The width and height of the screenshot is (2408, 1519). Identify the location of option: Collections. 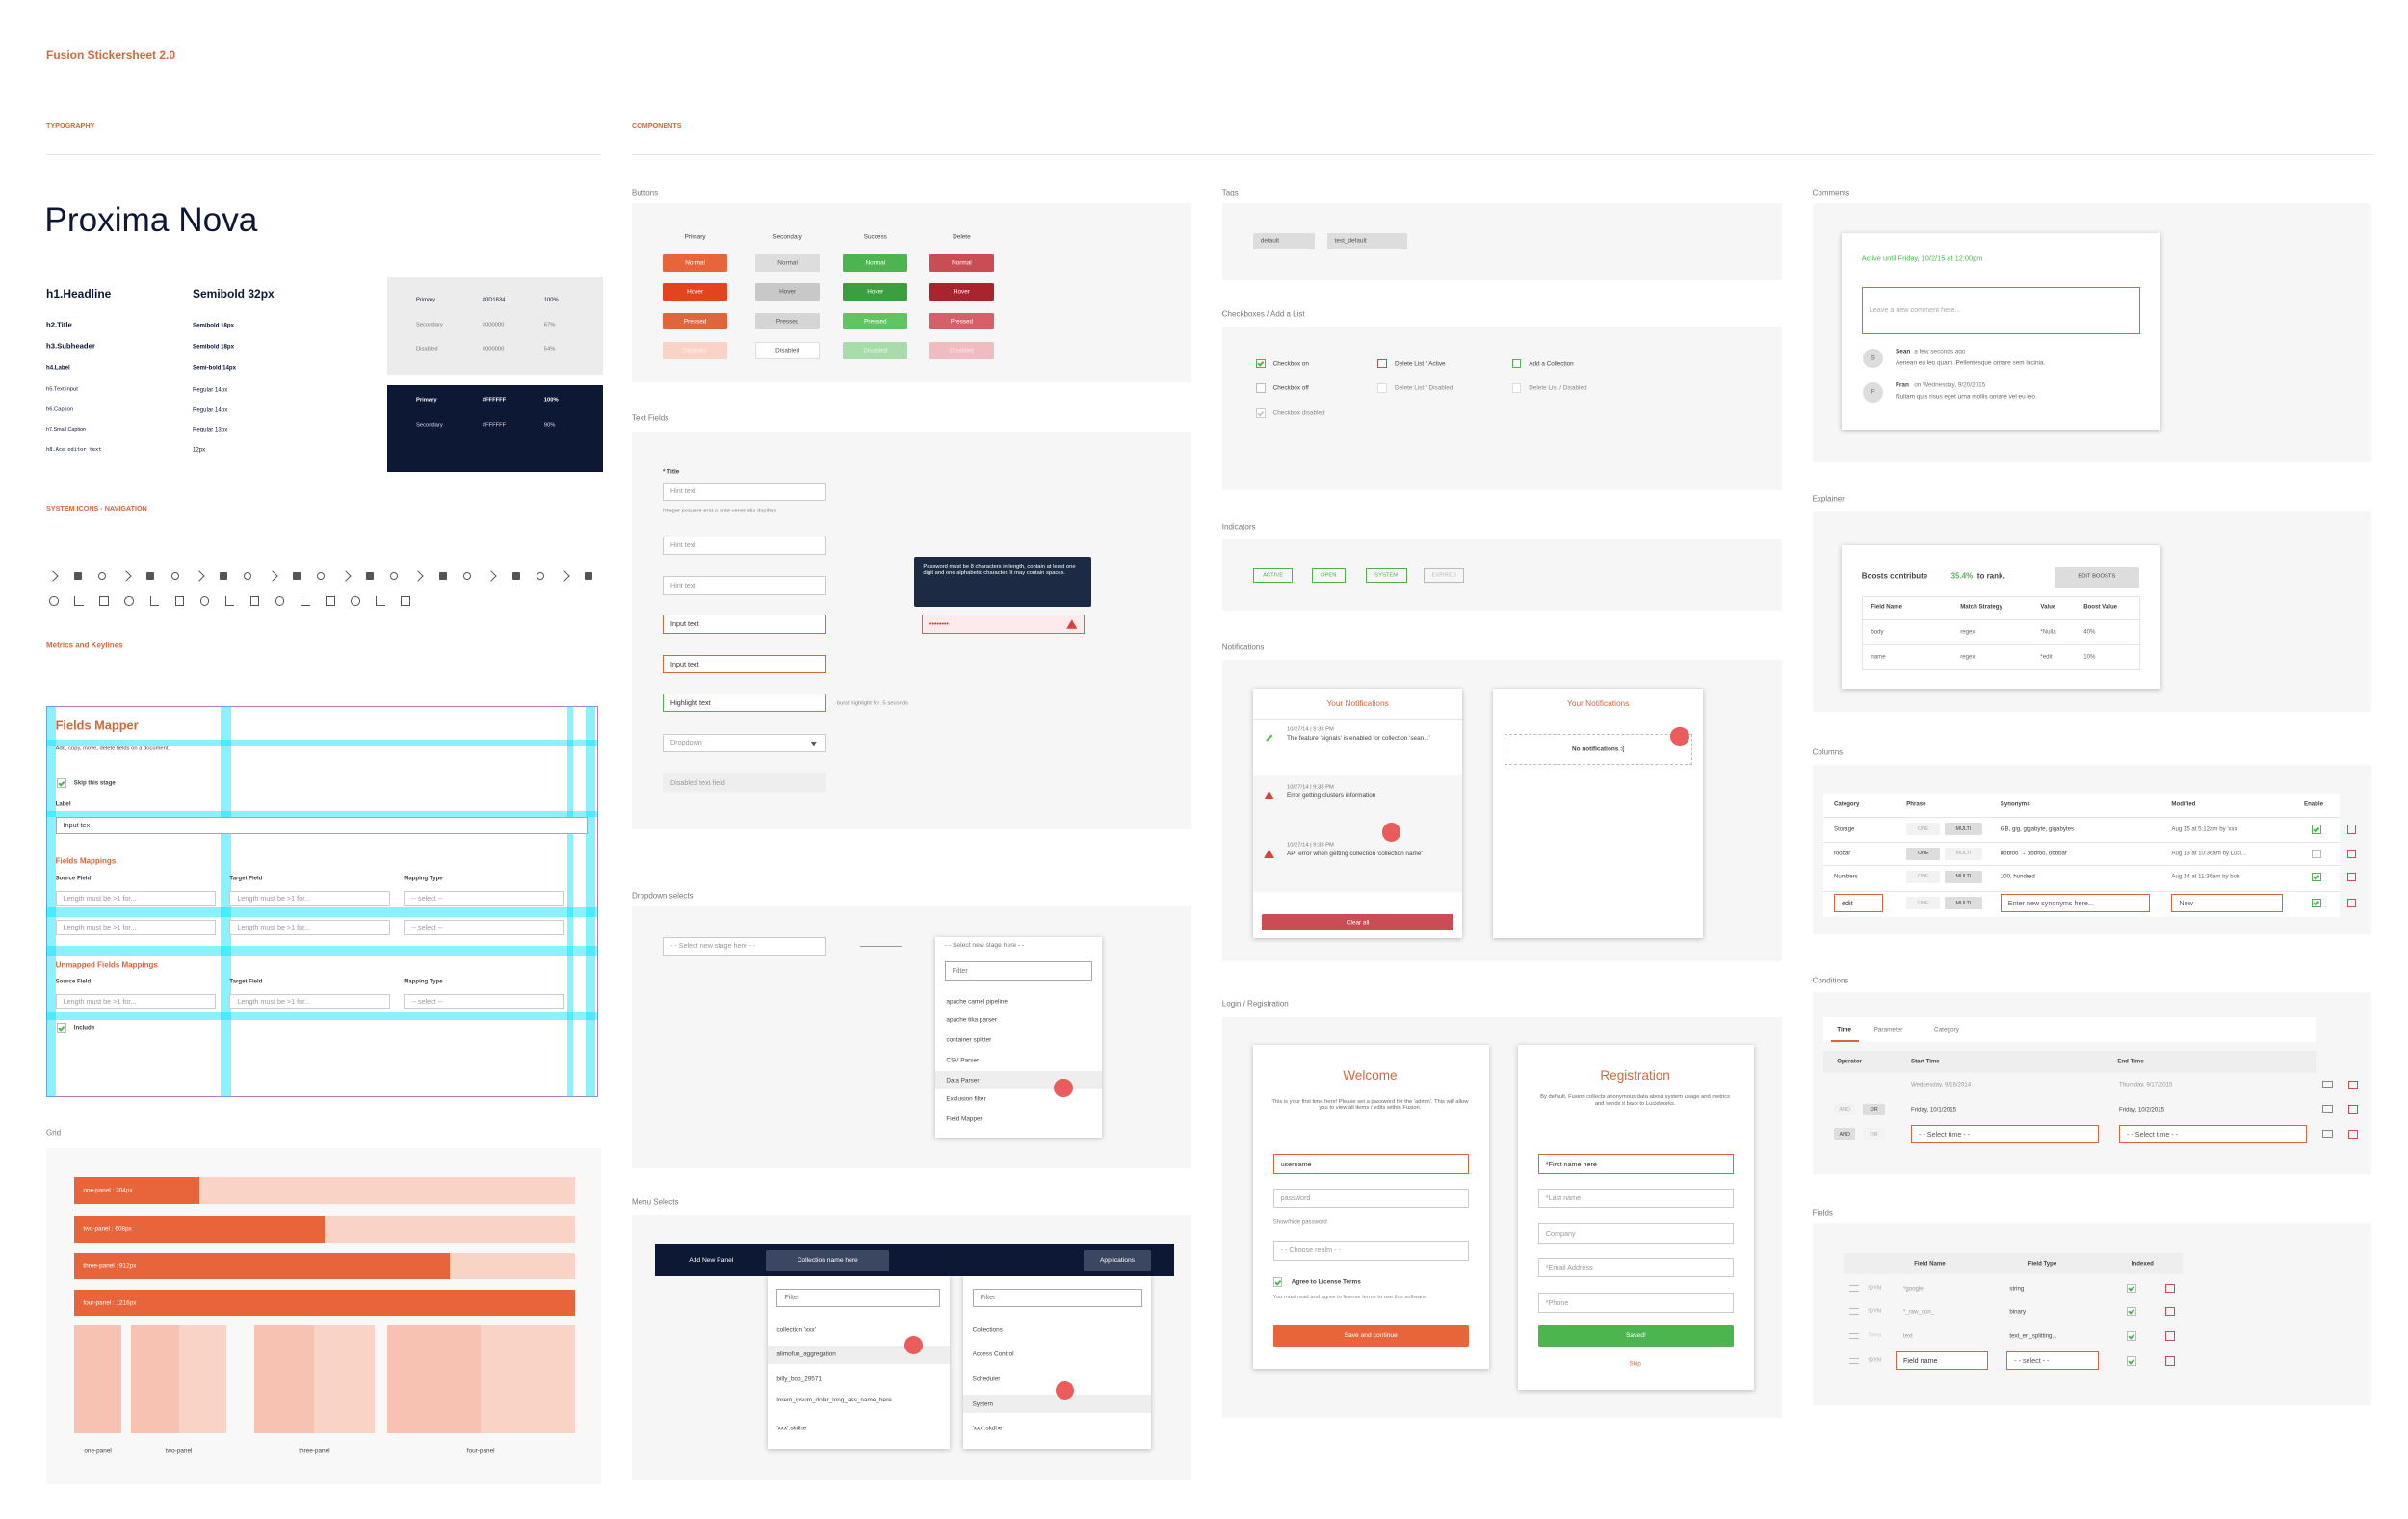
(987, 1330).